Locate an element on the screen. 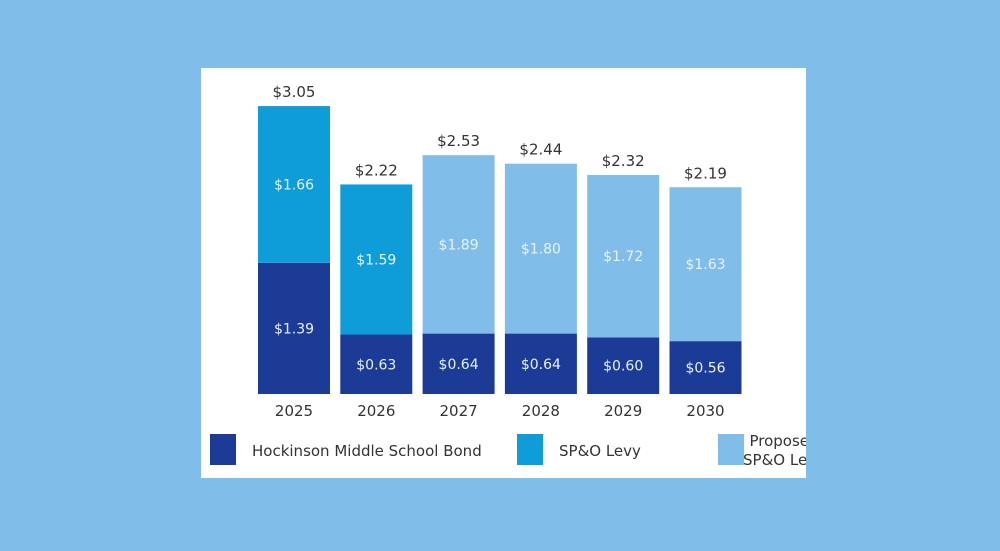  legend-label: Proposed is located at coordinates (777, 441).